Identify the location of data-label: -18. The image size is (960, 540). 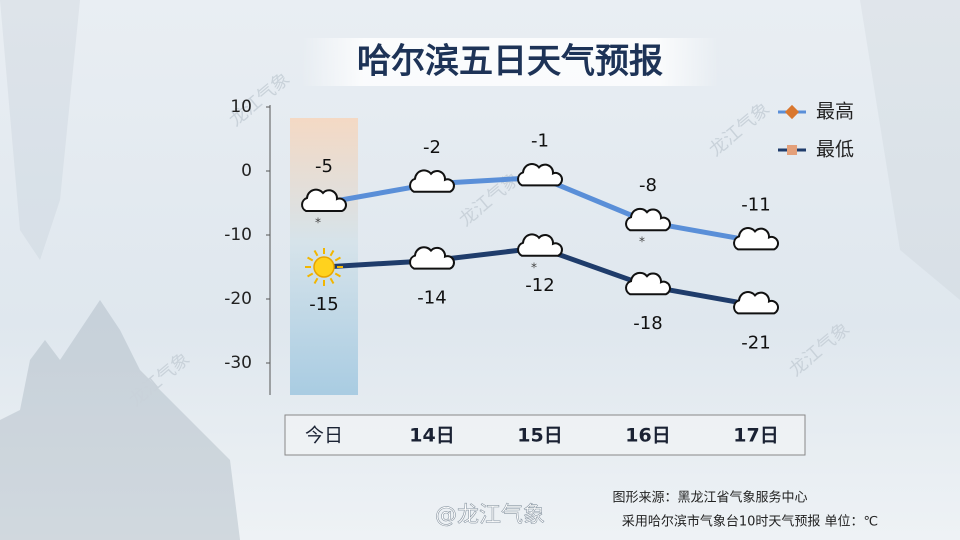
(647, 323).